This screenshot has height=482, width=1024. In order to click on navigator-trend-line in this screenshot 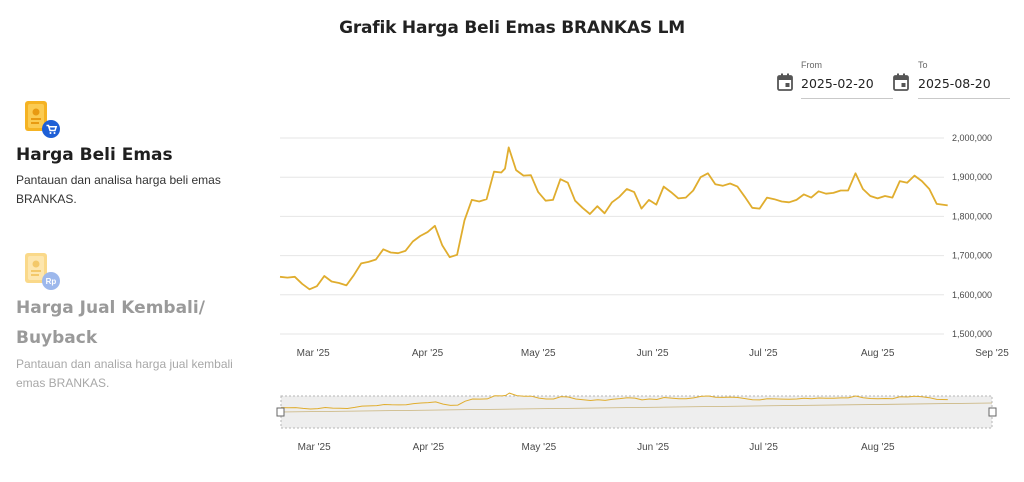, I will do `click(636, 407)`.